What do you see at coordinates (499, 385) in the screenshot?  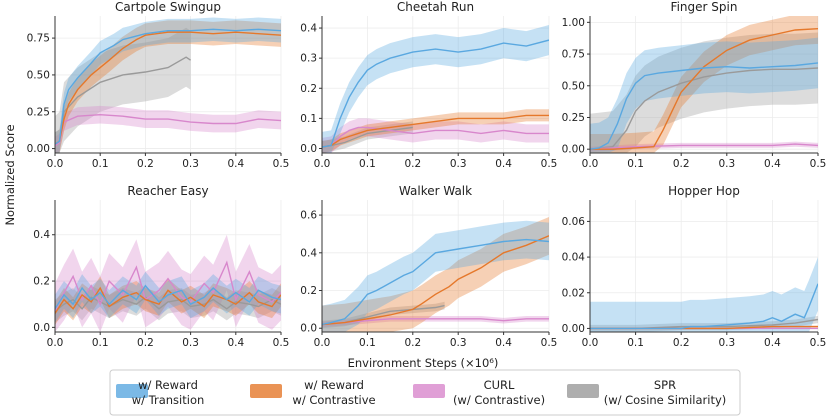 I see `legend-label-curl-line1: CURL` at bounding box center [499, 385].